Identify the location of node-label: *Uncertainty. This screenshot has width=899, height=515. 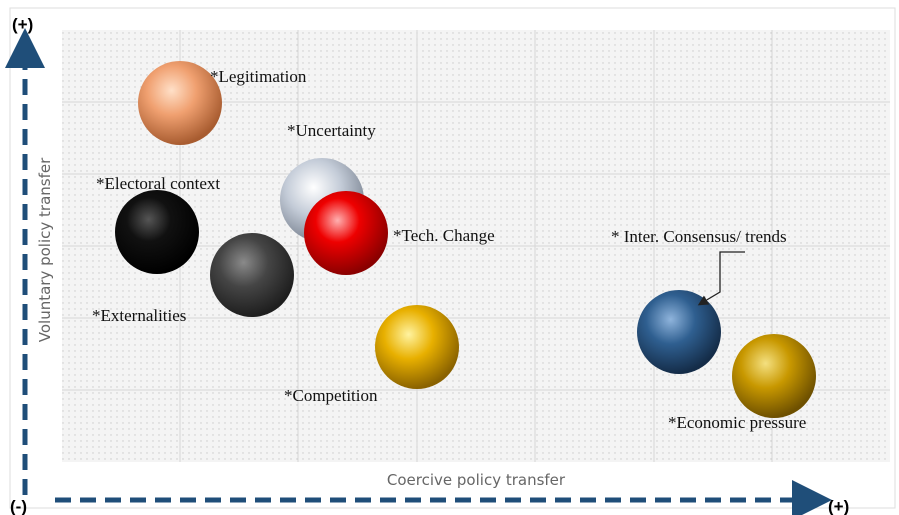
(331, 130).